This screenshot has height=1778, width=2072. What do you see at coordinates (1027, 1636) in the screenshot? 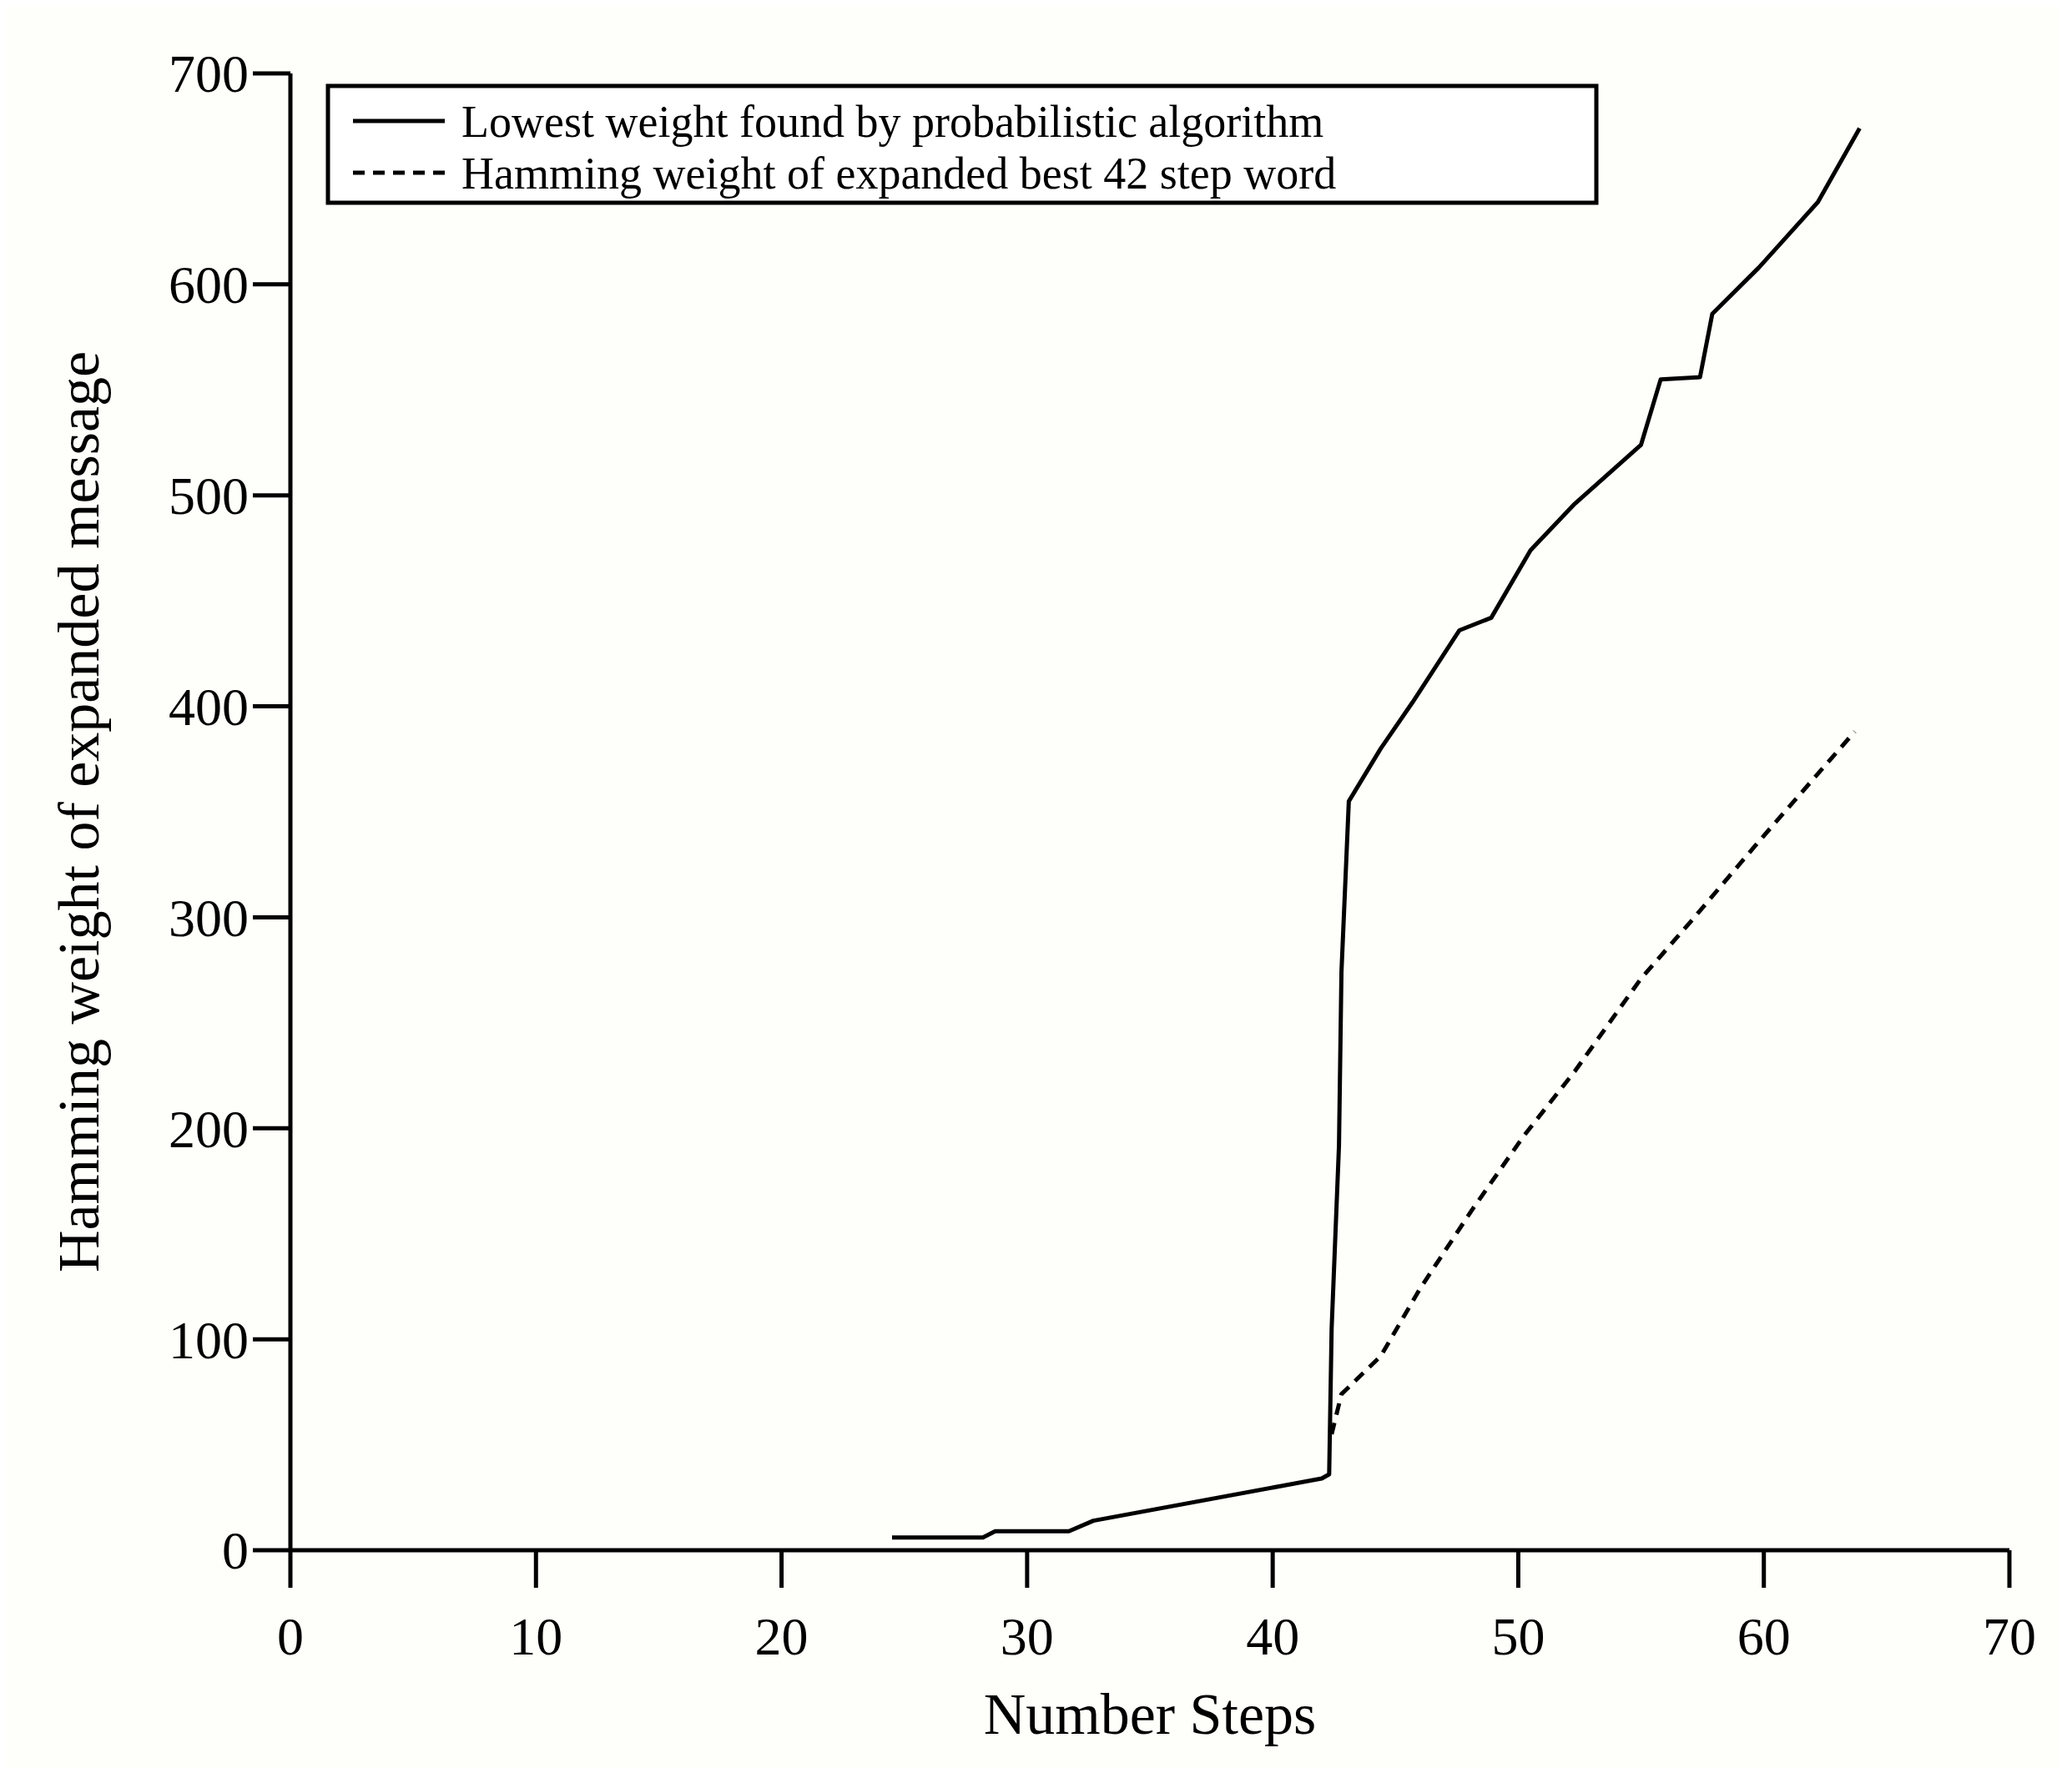
I see `x-tick-label: 30` at bounding box center [1027, 1636].